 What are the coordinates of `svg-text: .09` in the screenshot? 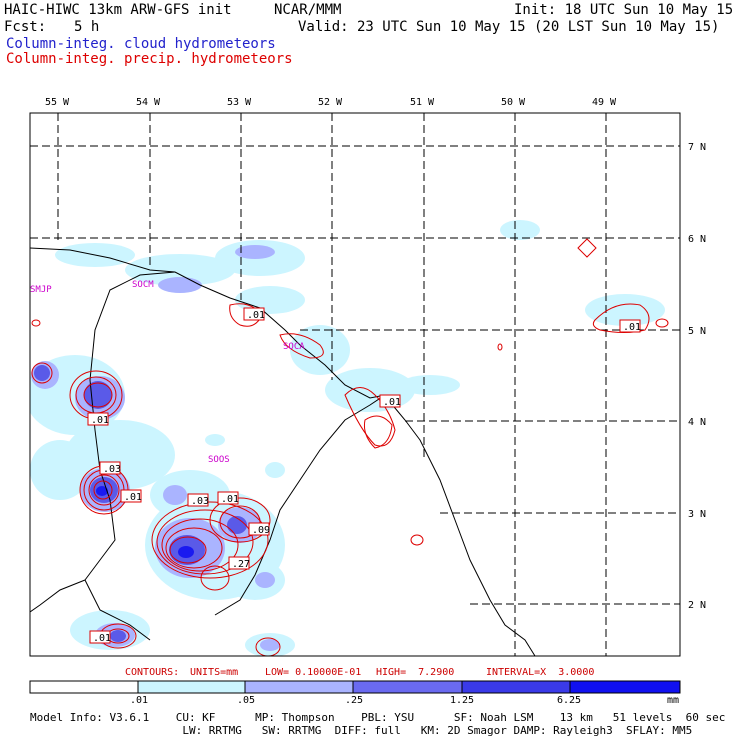 It's located at (261, 530).